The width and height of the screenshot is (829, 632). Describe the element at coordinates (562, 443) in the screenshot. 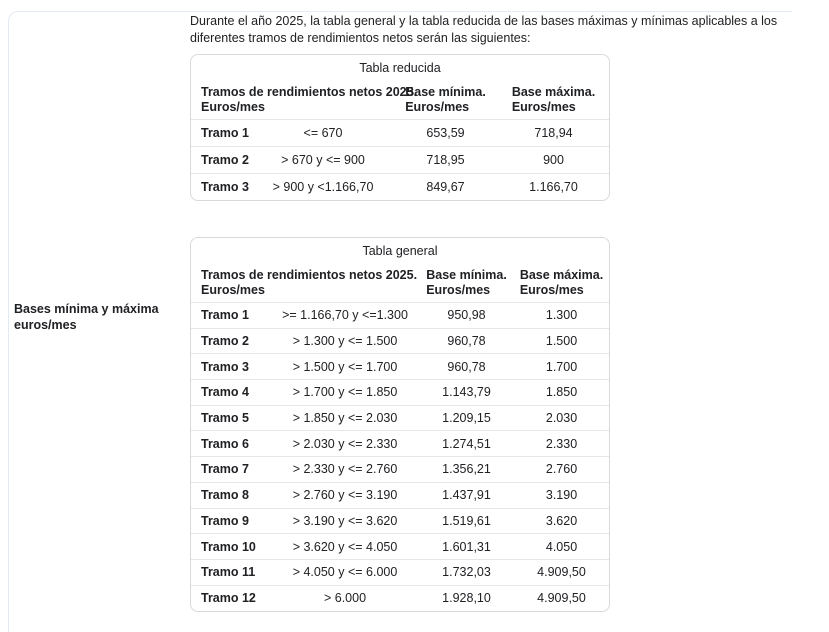

I see `base-maxima-value: 2.330` at that location.